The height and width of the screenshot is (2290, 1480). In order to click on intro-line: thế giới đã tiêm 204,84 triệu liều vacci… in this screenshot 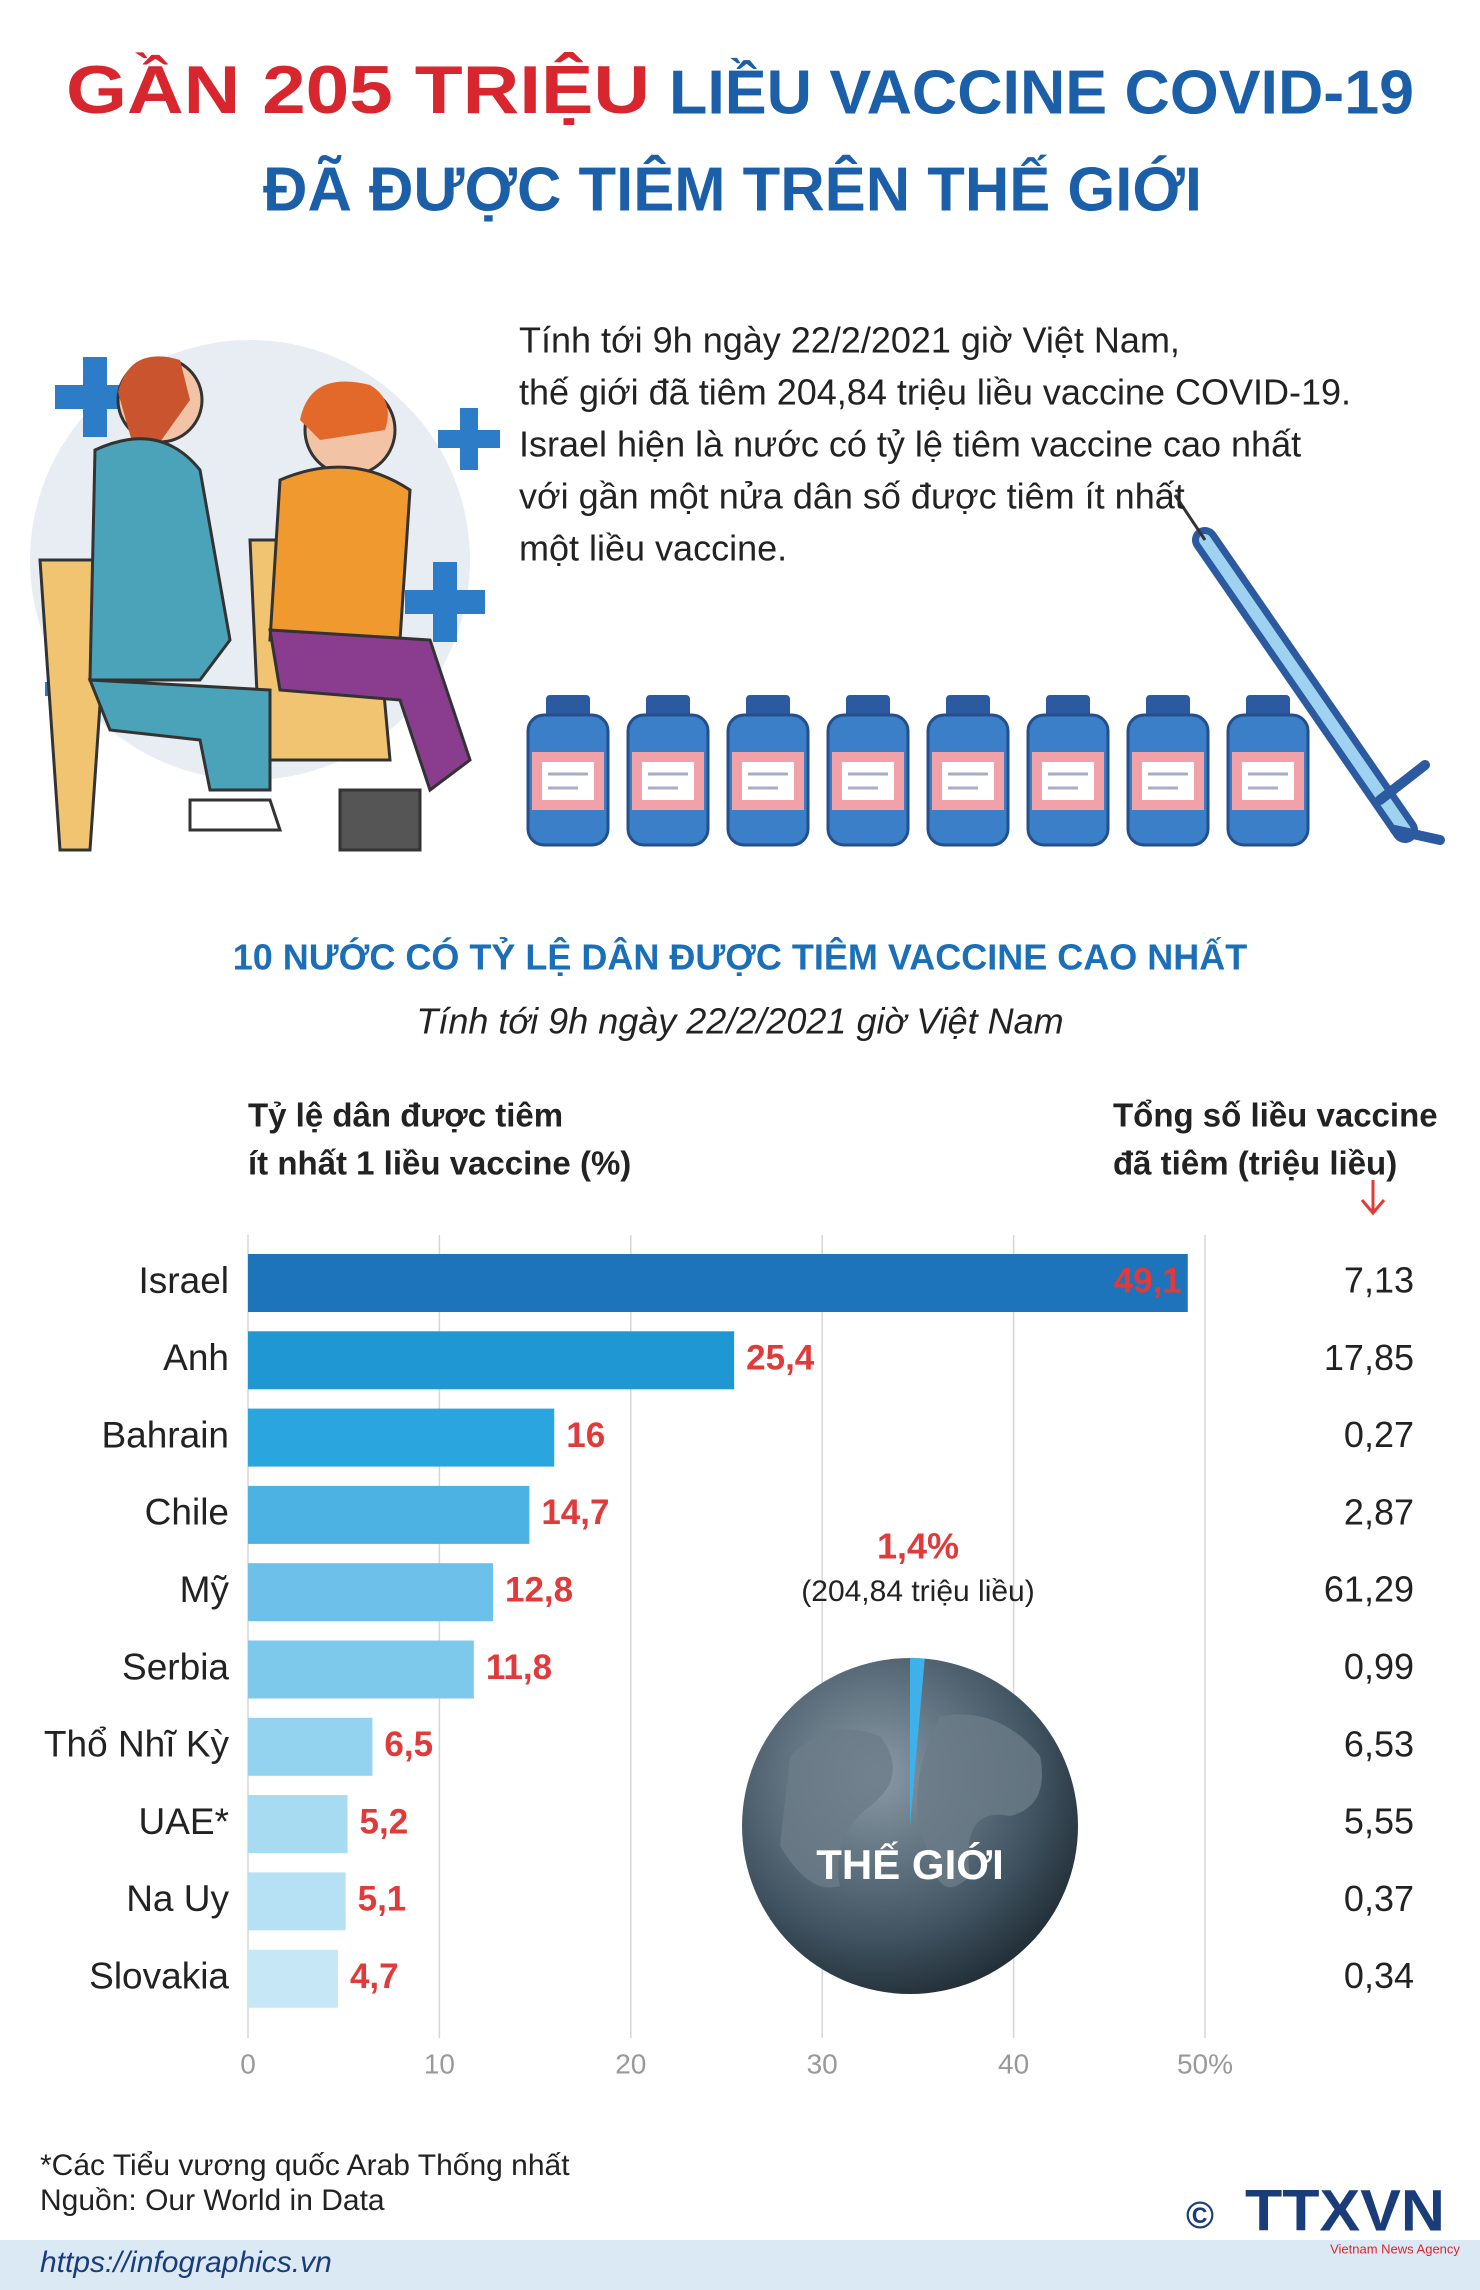, I will do `click(935, 392)`.